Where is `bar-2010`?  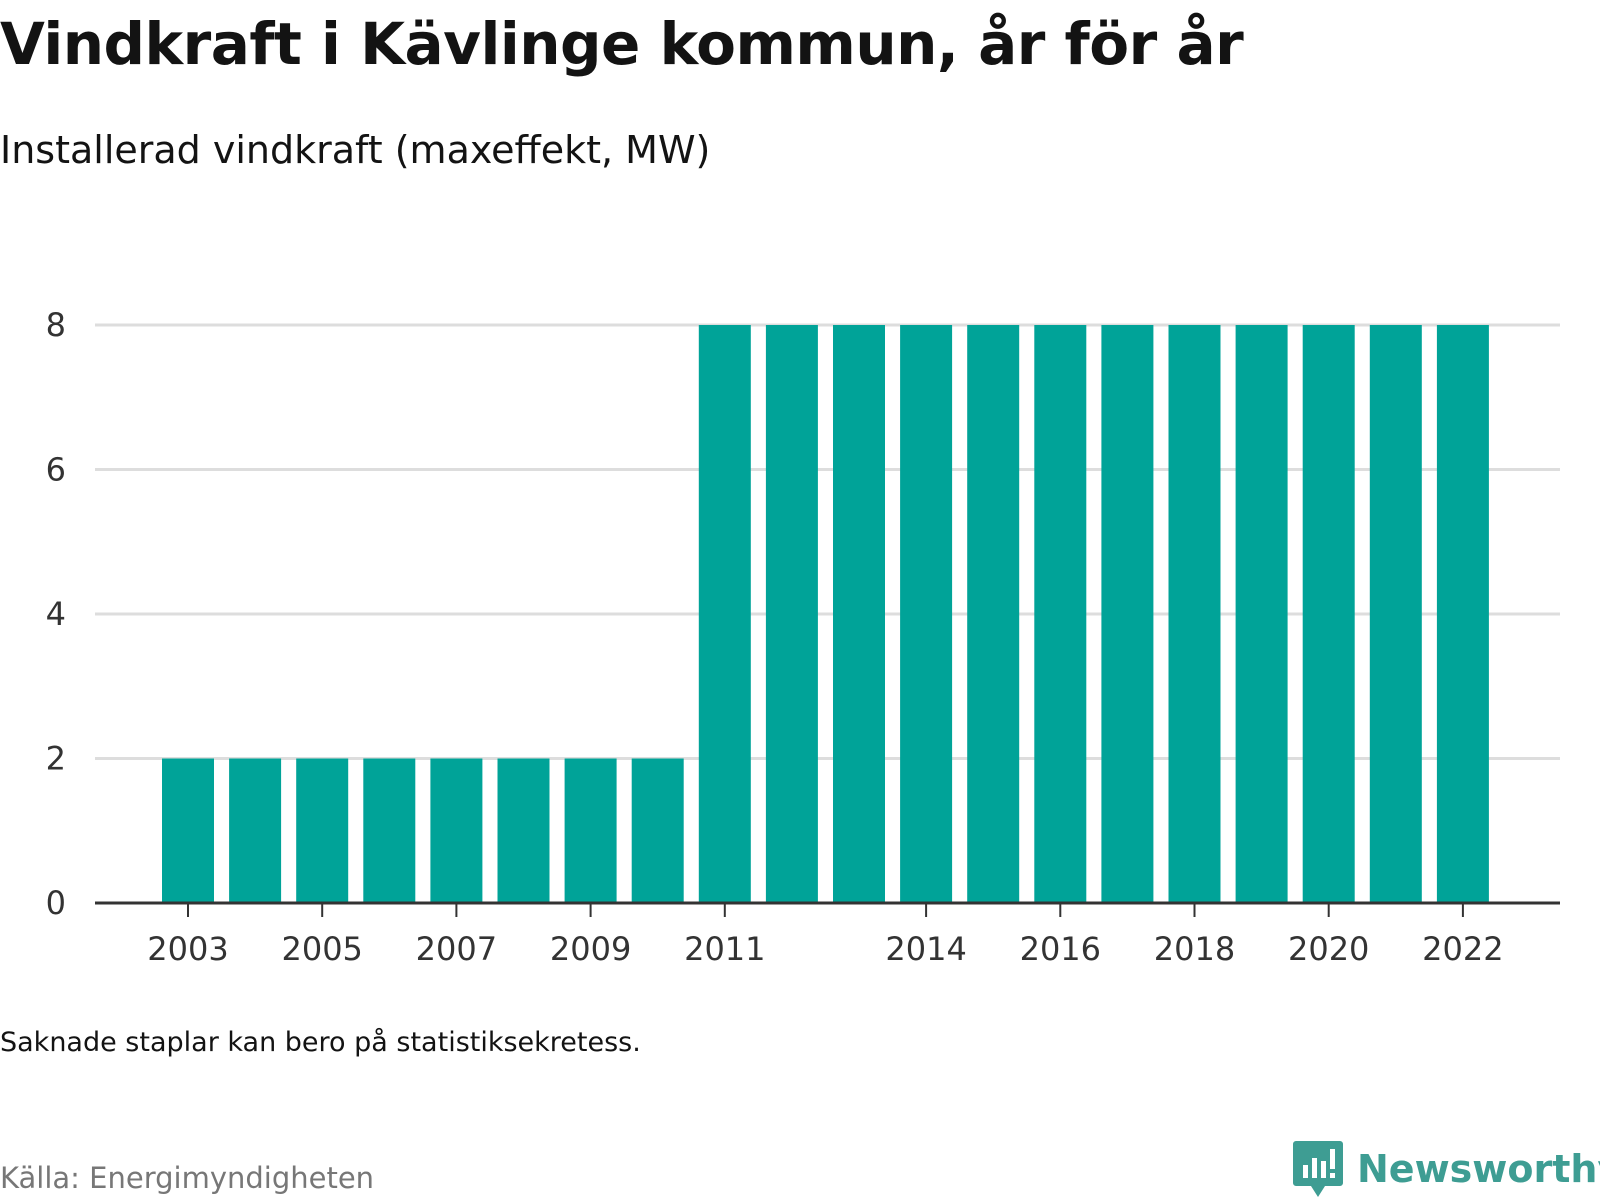
bar-2010 is located at coordinates (657, 830).